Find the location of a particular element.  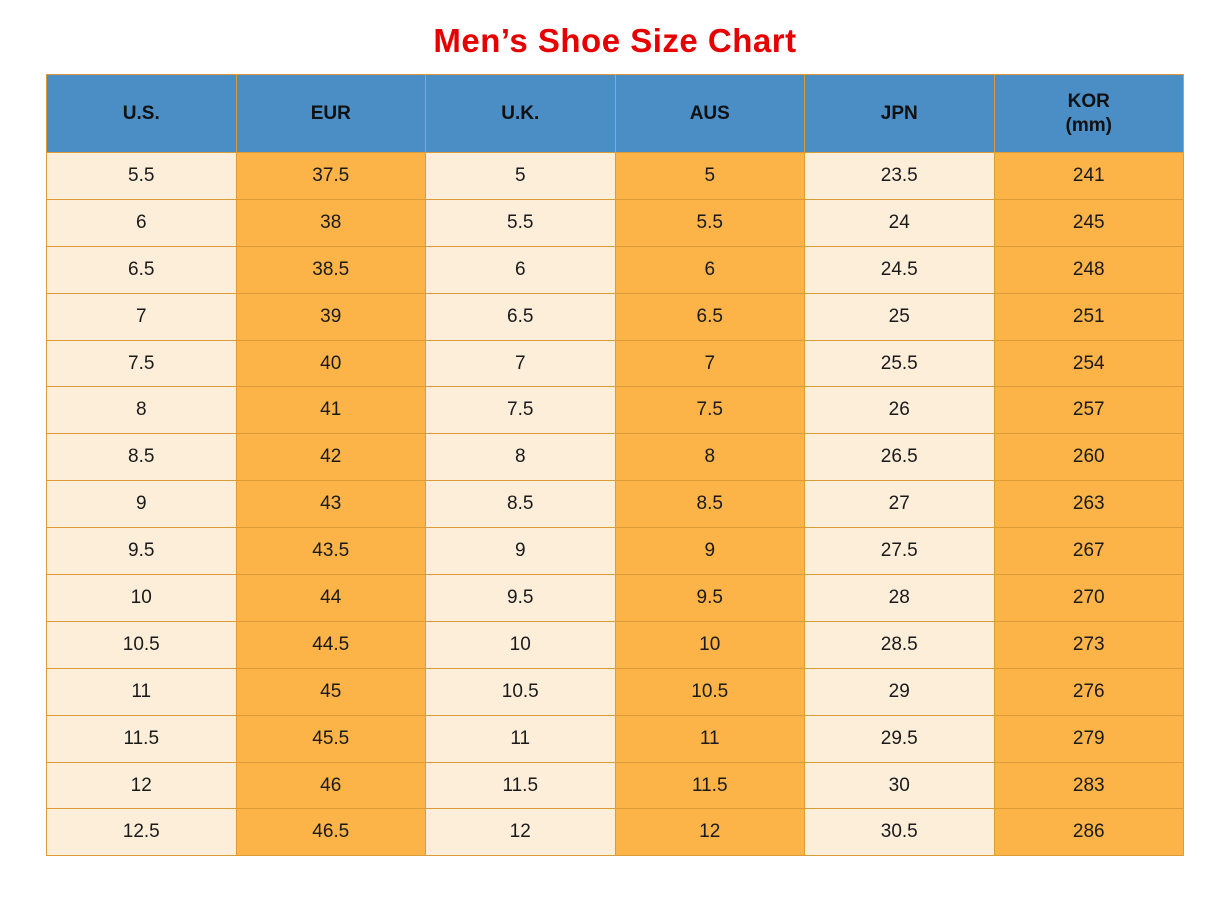

table-cell: 267 is located at coordinates (1088, 551).